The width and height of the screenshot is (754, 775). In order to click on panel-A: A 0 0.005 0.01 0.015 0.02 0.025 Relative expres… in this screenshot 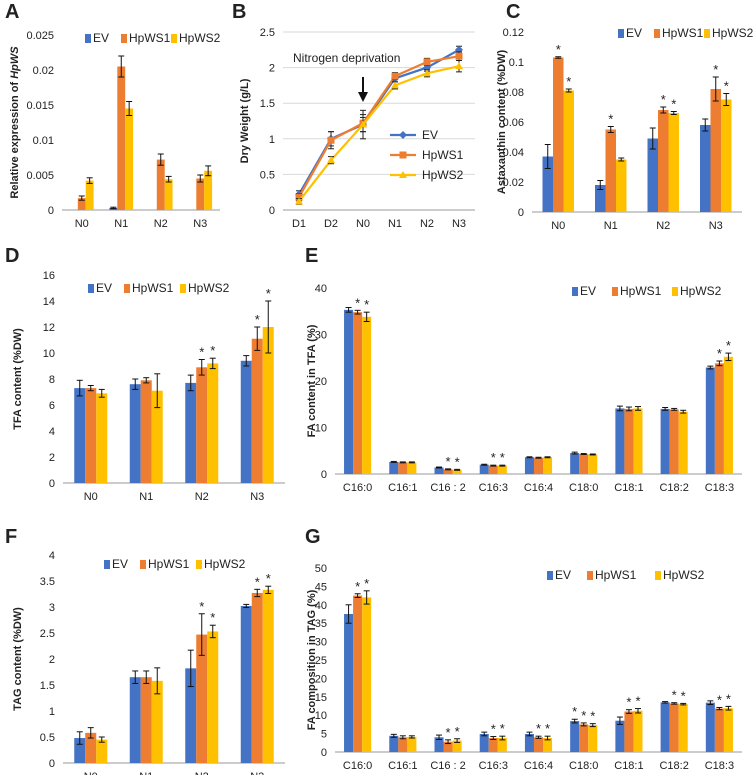, I will do `click(113, 115)`.